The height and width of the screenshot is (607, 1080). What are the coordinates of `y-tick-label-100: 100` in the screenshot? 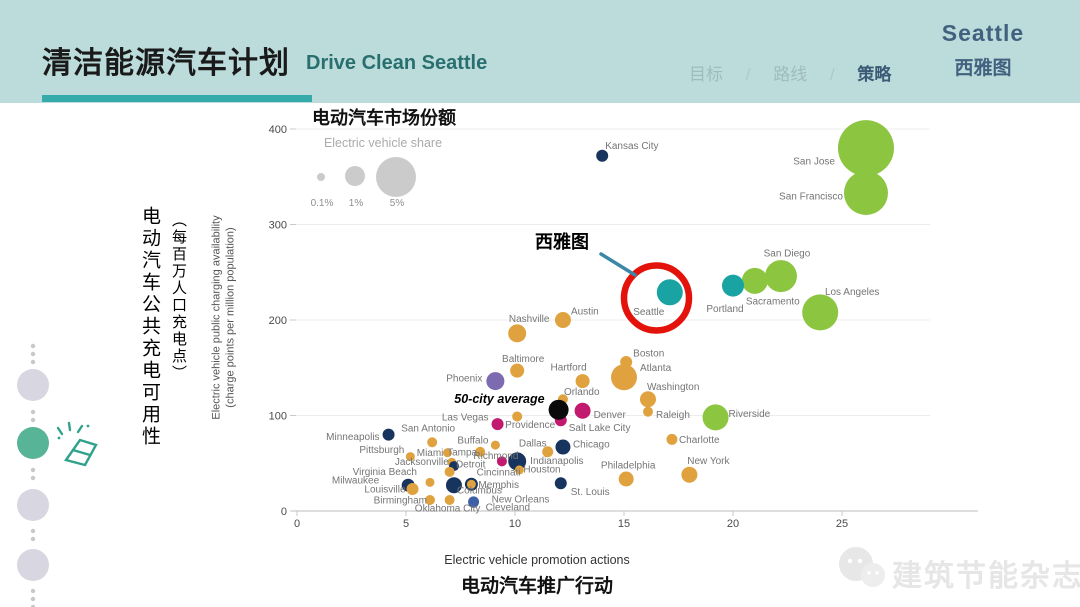 It's located at (278, 417).